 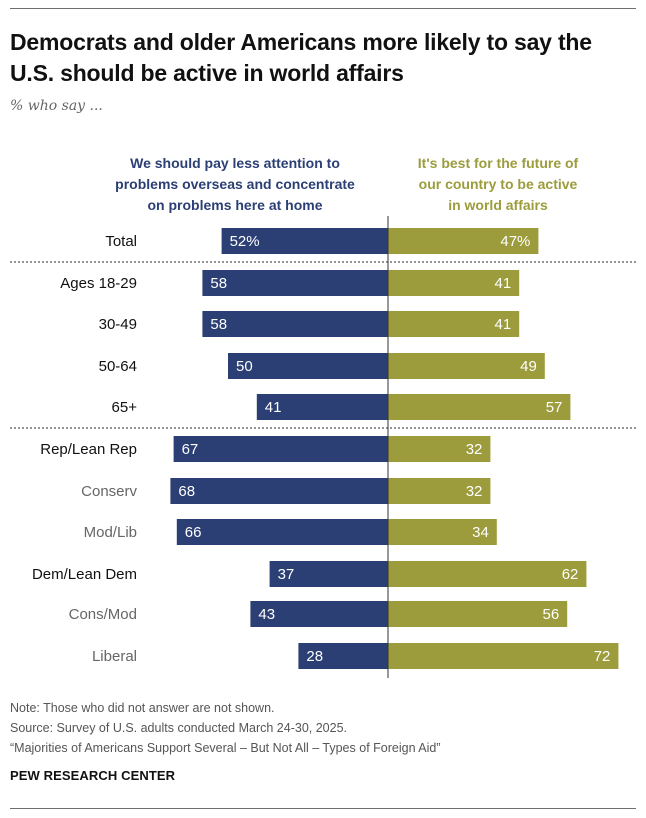 I want to click on category-label: Ages 18-29, so click(x=98, y=283).